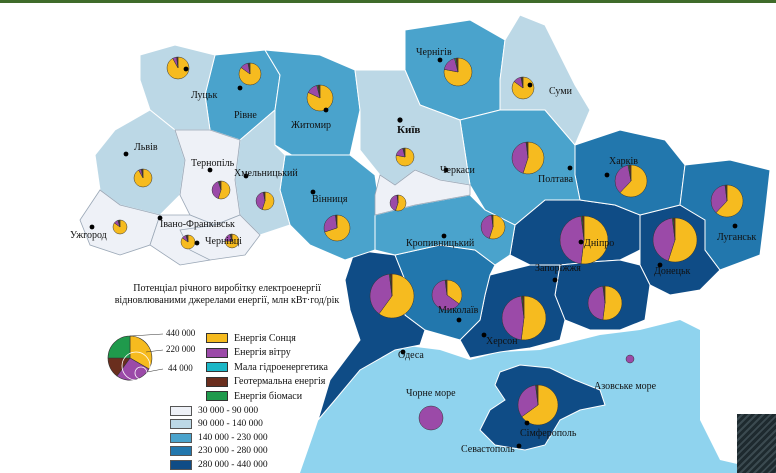 The image size is (776, 473). What do you see at coordinates (403, 352) in the screenshot?
I see `city-dot-odesa` at bounding box center [403, 352].